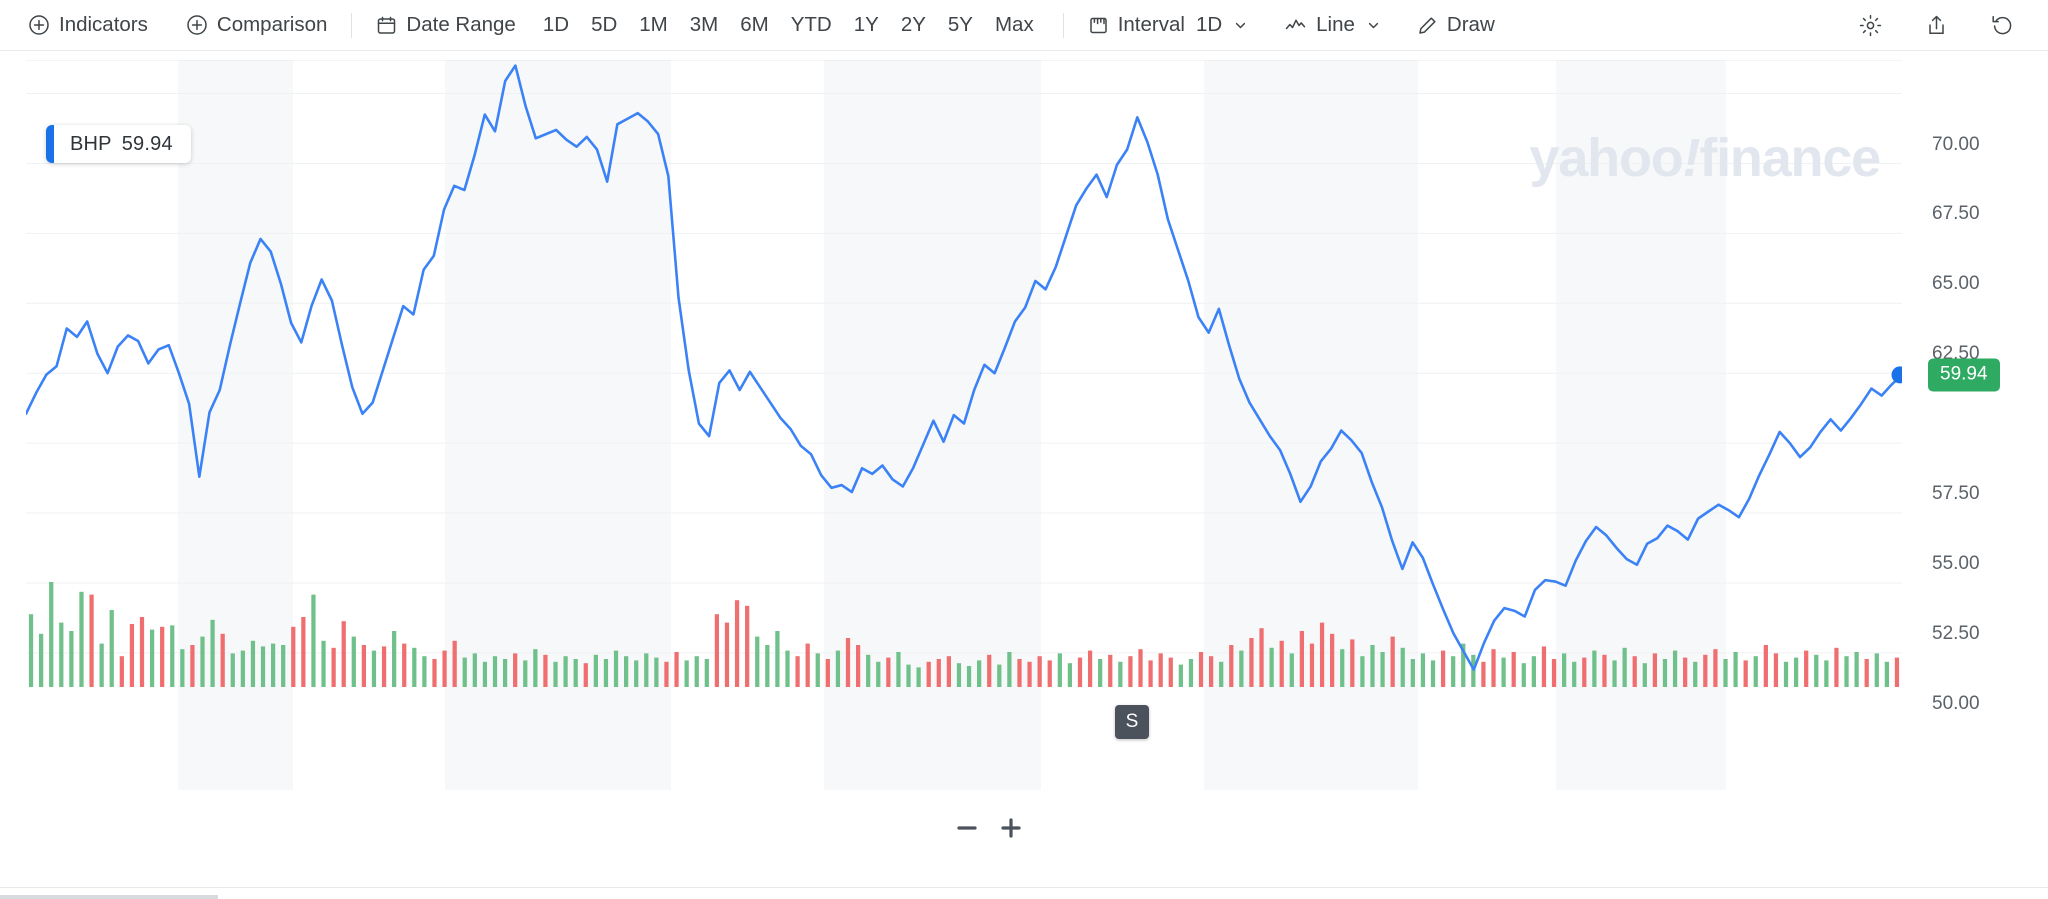 The width and height of the screenshot is (2048, 899). I want to click on reset-rotate-icon, so click(2002, 25).